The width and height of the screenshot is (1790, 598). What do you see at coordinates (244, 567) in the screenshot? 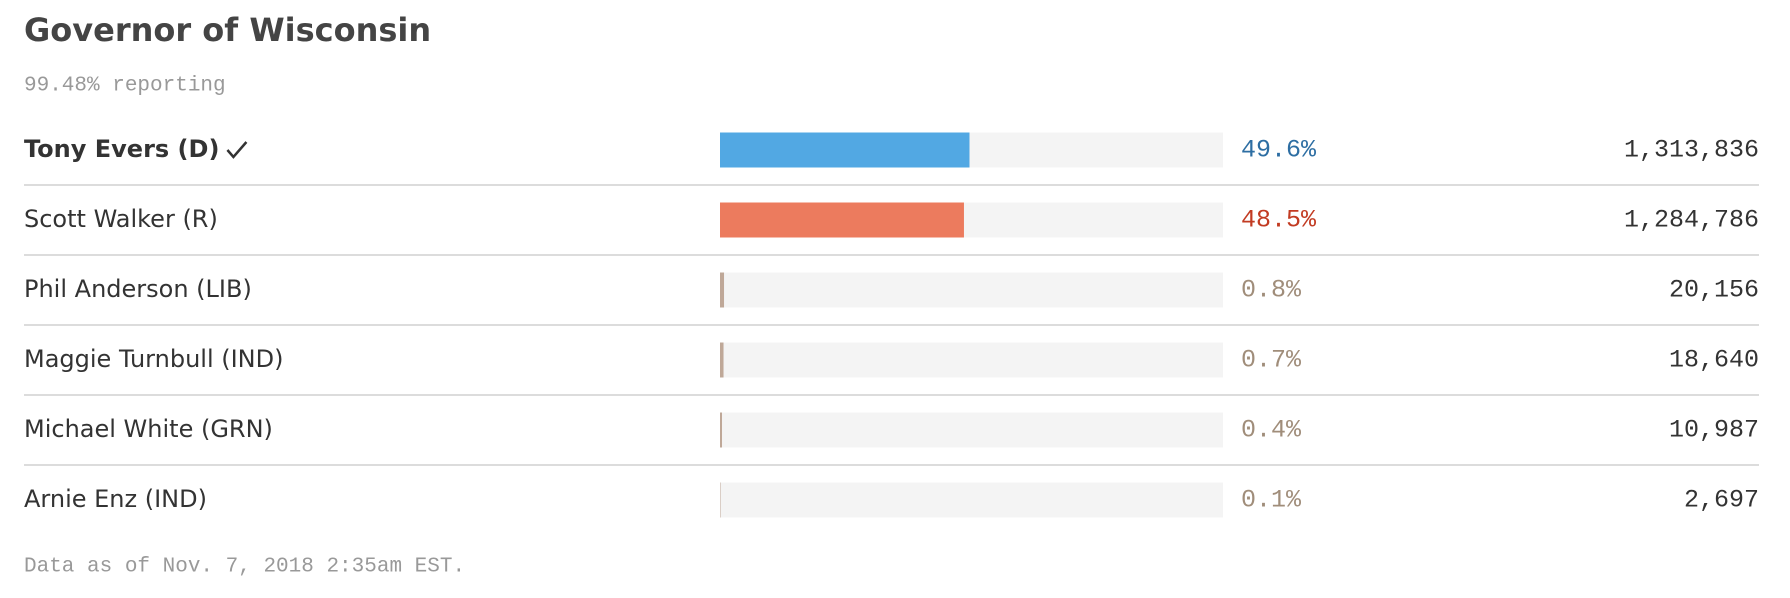
I see `note: Data as of Nov. 7, 2018 2:35am EST.` at bounding box center [244, 567].